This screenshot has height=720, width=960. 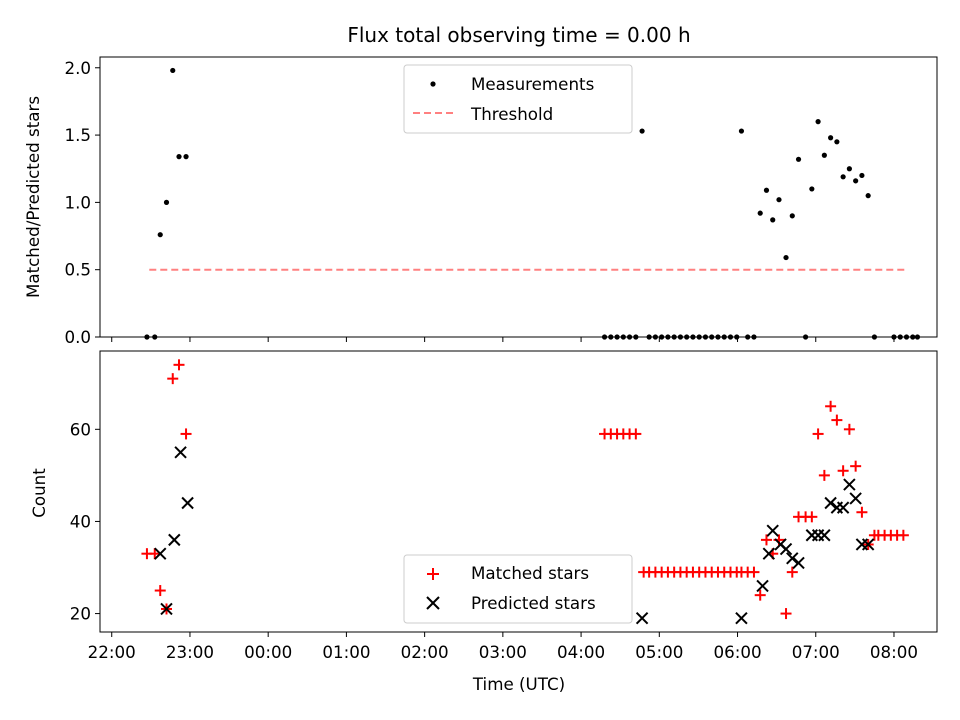 What do you see at coordinates (268, 652) in the screenshot?
I see `x-tick-label: 00:00` at bounding box center [268, 652].